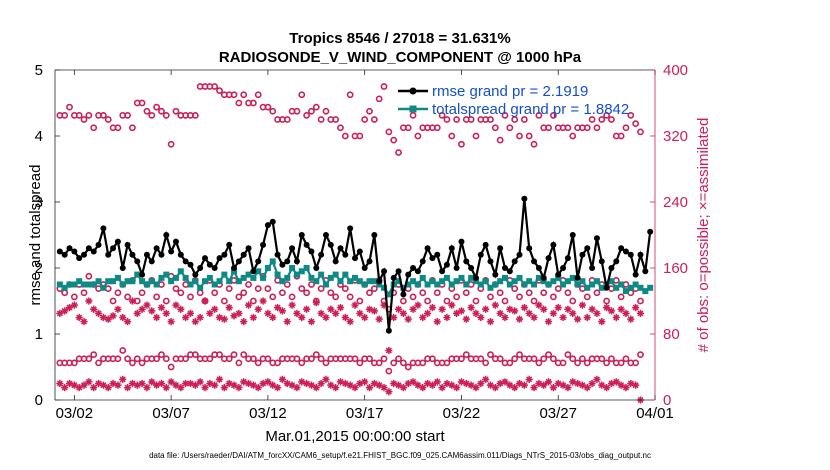  I want to click on legend-rmse-marker, so click(413, 91).